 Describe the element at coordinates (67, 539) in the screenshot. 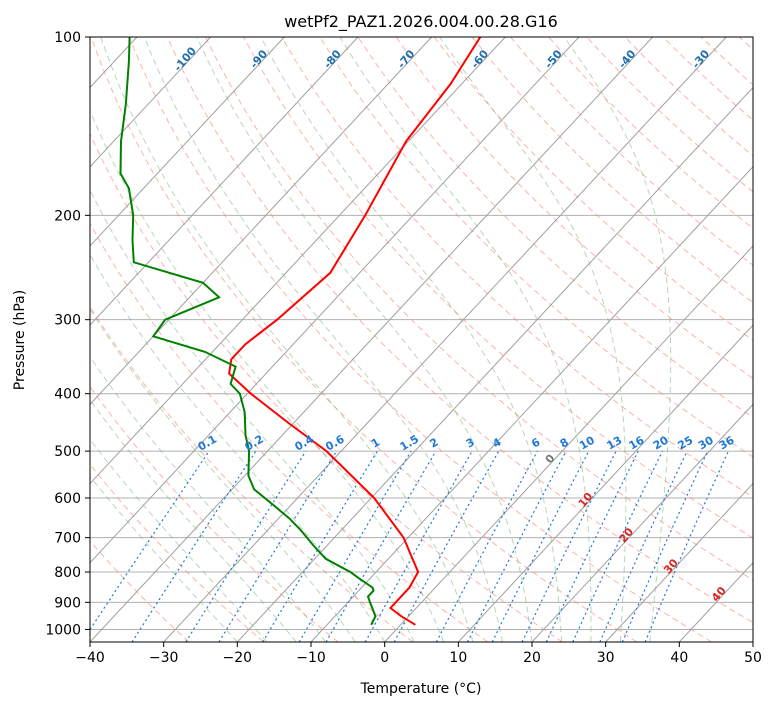

I see `y-tick-label: 700` at that location.